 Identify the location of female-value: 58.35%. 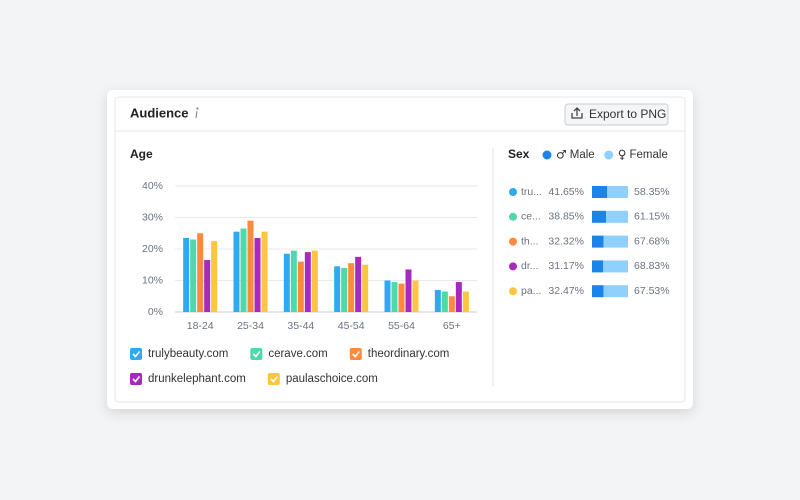
(652, 192).